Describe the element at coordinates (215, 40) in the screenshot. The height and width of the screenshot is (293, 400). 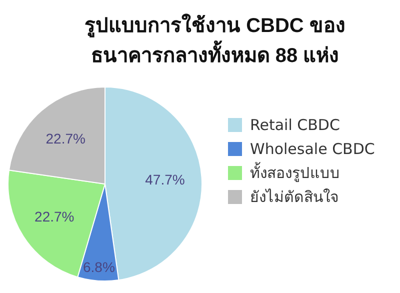
I see `chart-title: รูปแบบการใช้งาน CBDC ของ ธนาคารกลางทั้งหมด 88 แห่ง` at that location.